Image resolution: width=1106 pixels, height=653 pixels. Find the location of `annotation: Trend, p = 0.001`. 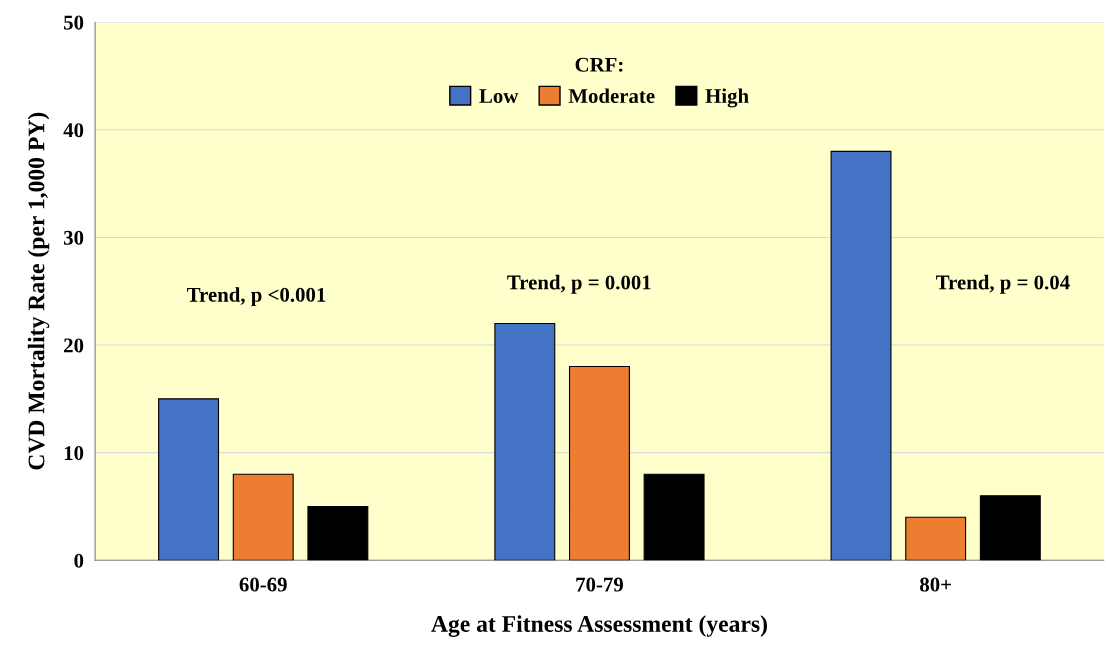

annotation: Trend, p = 0.001 is located at coordinates (579, 284).